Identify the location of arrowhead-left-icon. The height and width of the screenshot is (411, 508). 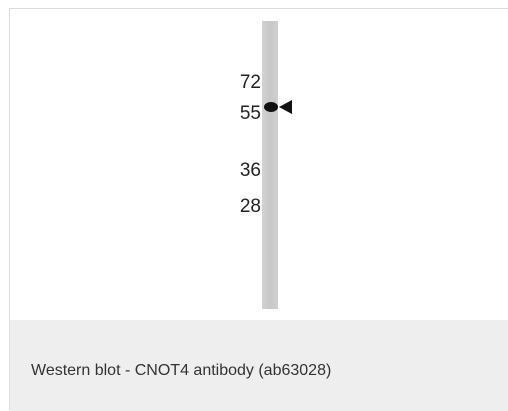
(285, 107).